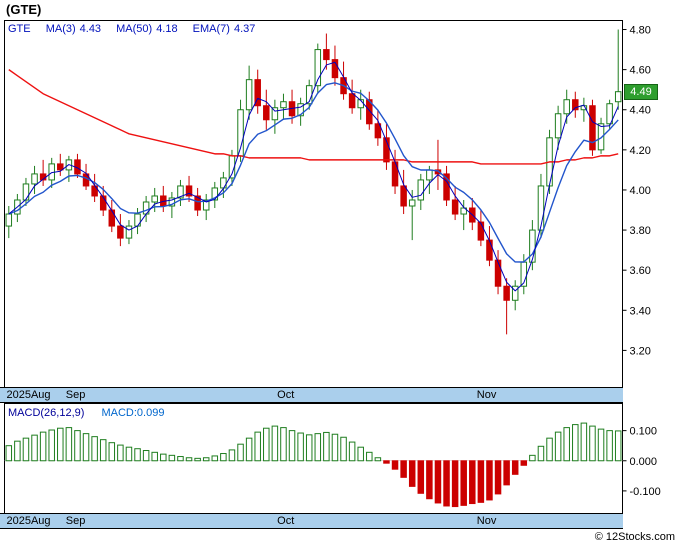 Image resolution: width=680 pixels, height=546 pixels. What do you see at coordinates (244, 29) in the screenshot?
I see `legend-ema7-value: 4.37` at bounding box center [244, 29].